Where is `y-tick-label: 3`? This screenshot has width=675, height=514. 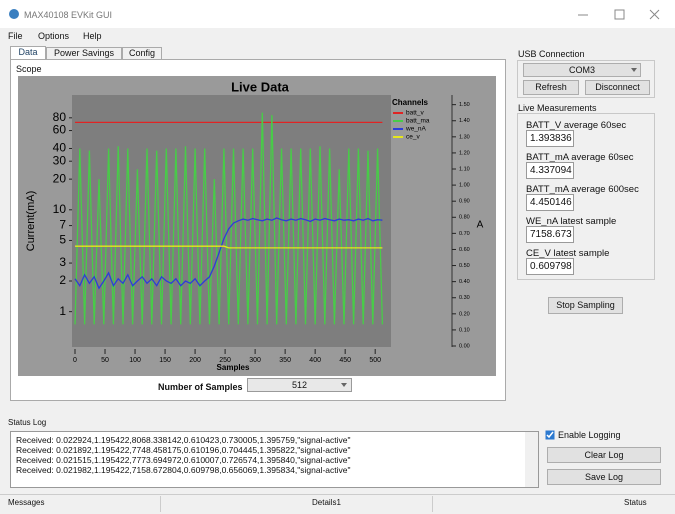 y-tick-label: 3 is located at coordinates (62, 262).